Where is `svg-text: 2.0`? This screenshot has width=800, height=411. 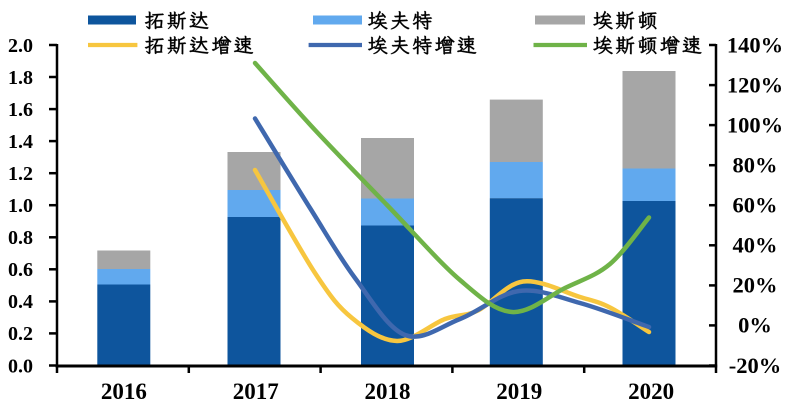
svg-text: 2.0 is located at coordinates (20, 46).